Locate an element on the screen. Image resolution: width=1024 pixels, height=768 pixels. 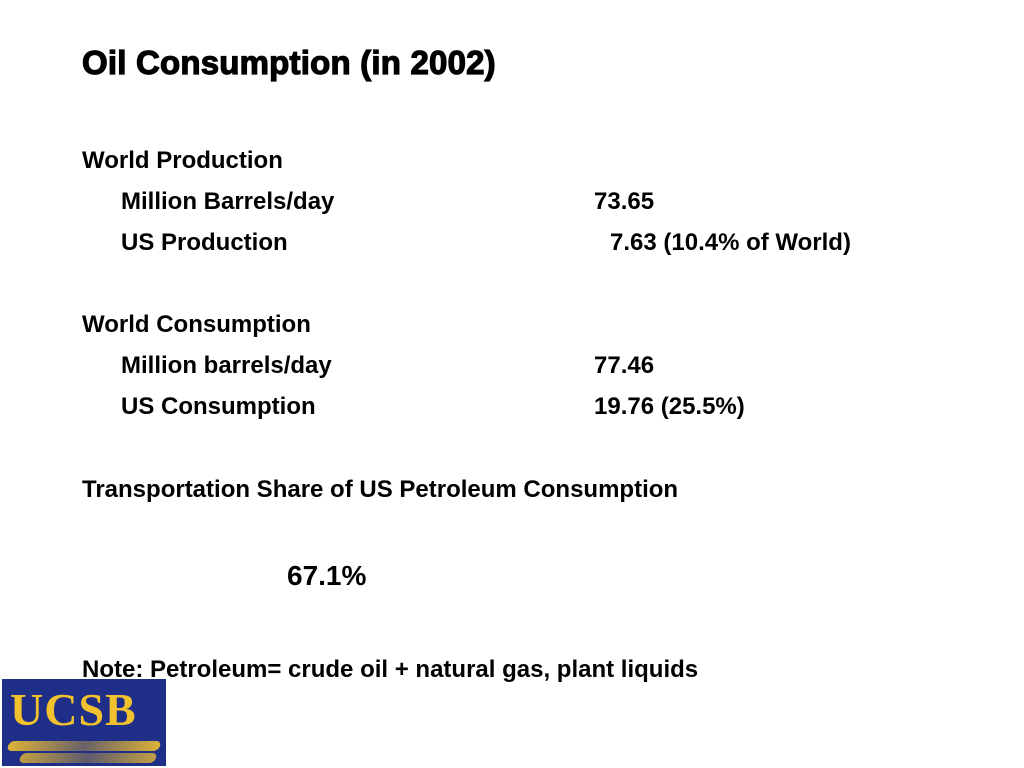
world-consumption-heading: World Consumption is located at coordinates (196, 324).